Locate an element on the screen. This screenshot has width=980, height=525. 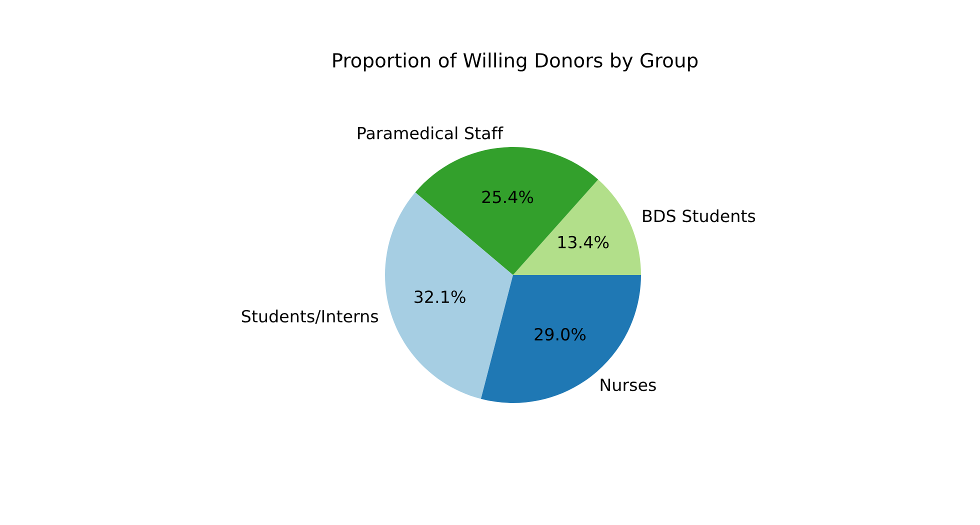
slice-label: Nurses is located at coordinates (628, 385).